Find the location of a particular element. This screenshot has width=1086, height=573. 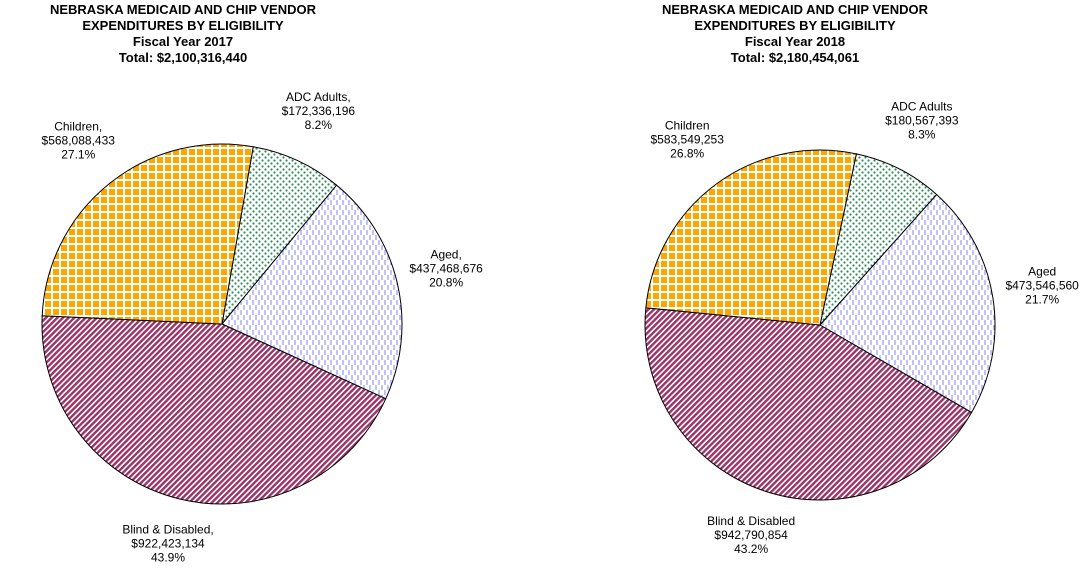

slice-label: 26.8% is located at coordinates (687, 153).